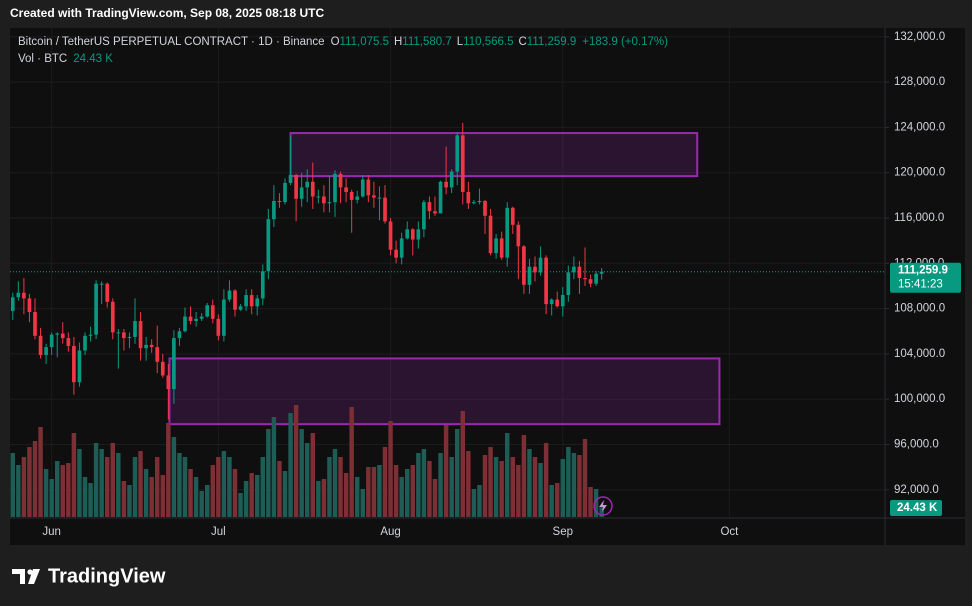  I want to click on change: +183.9 (+0.17%), so click(625, 42).